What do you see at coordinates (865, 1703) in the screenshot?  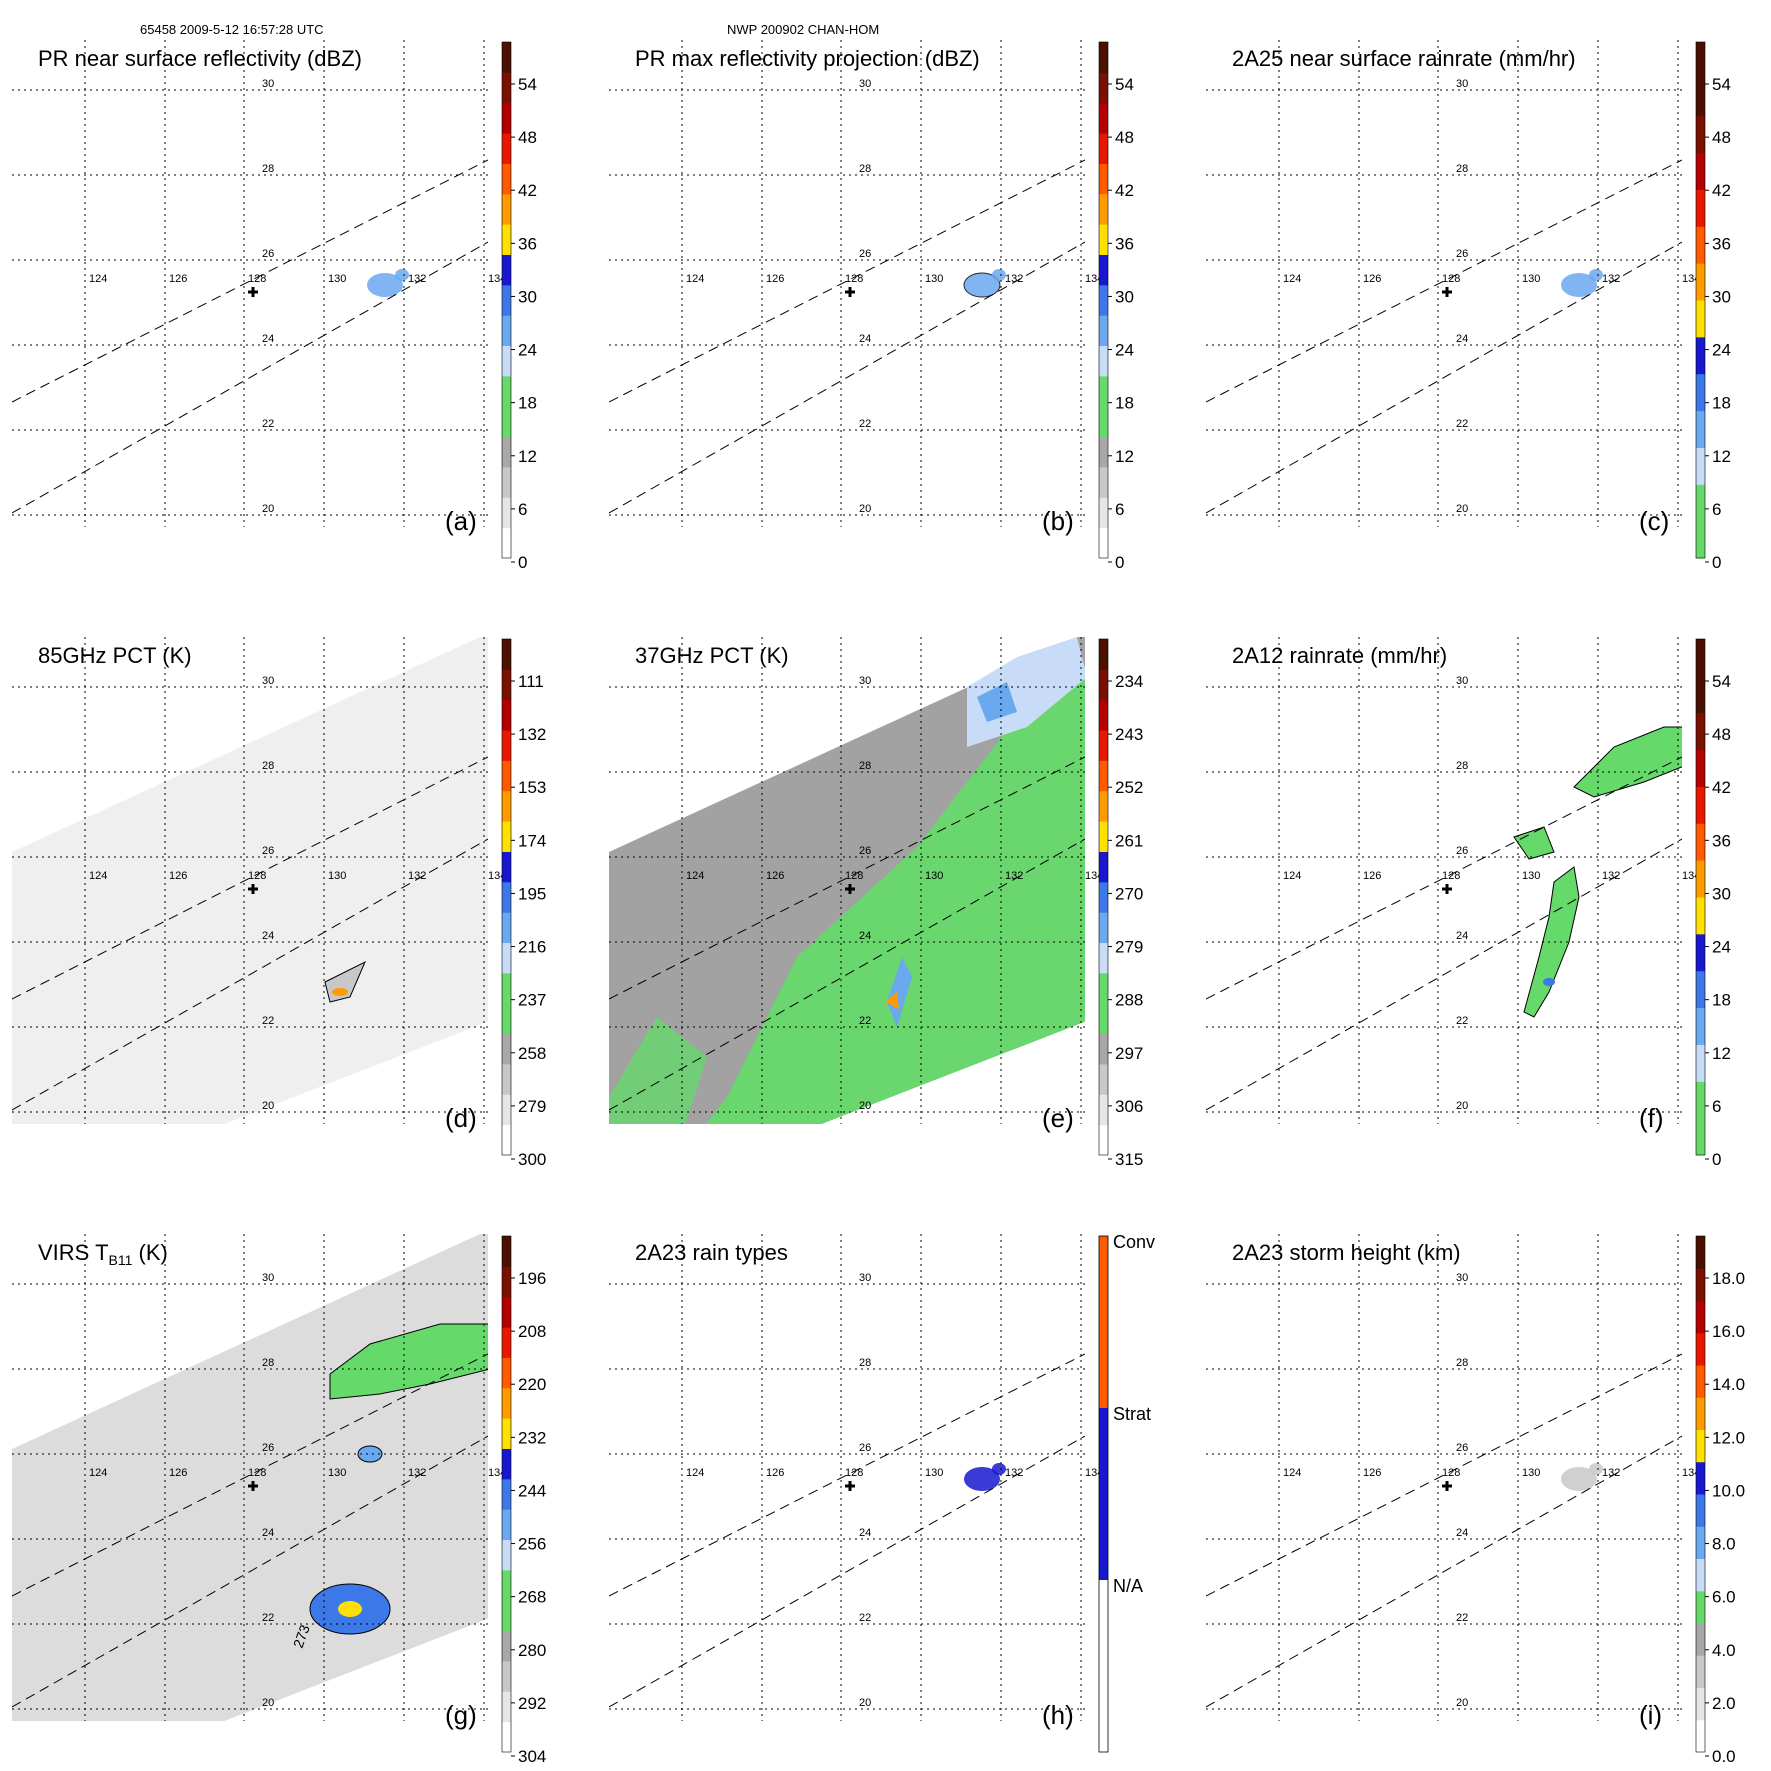 I see `lat-label: 20` at bounding box center [865, 1703].